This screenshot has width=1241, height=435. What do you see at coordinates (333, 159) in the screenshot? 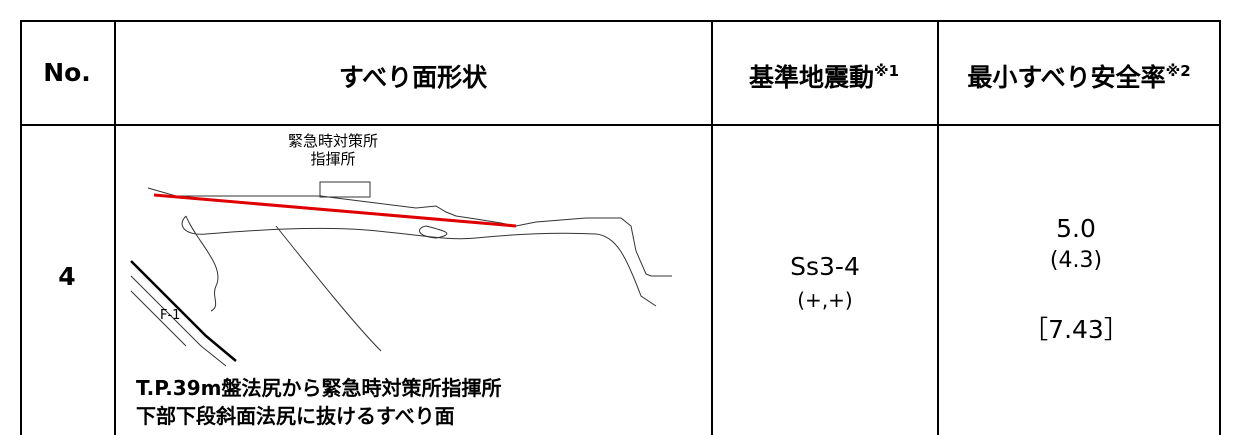
I see `diagram-label: 指揮所` at bounding box center [333, 159].